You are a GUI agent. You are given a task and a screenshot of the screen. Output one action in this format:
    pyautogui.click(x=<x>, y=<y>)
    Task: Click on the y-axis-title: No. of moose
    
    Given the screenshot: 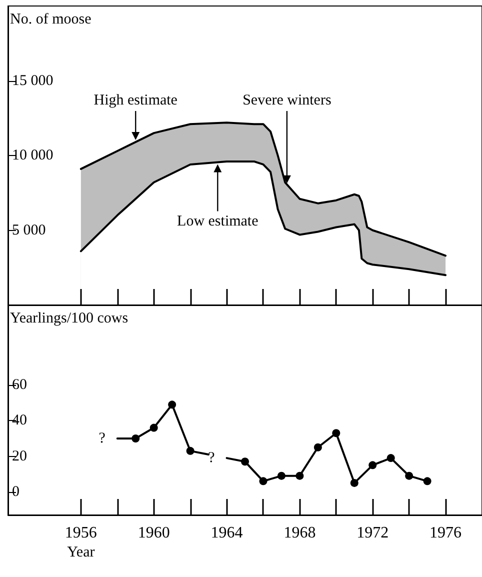 What is the action you would take?
    pyautogui.click(x=51, y=20)
    